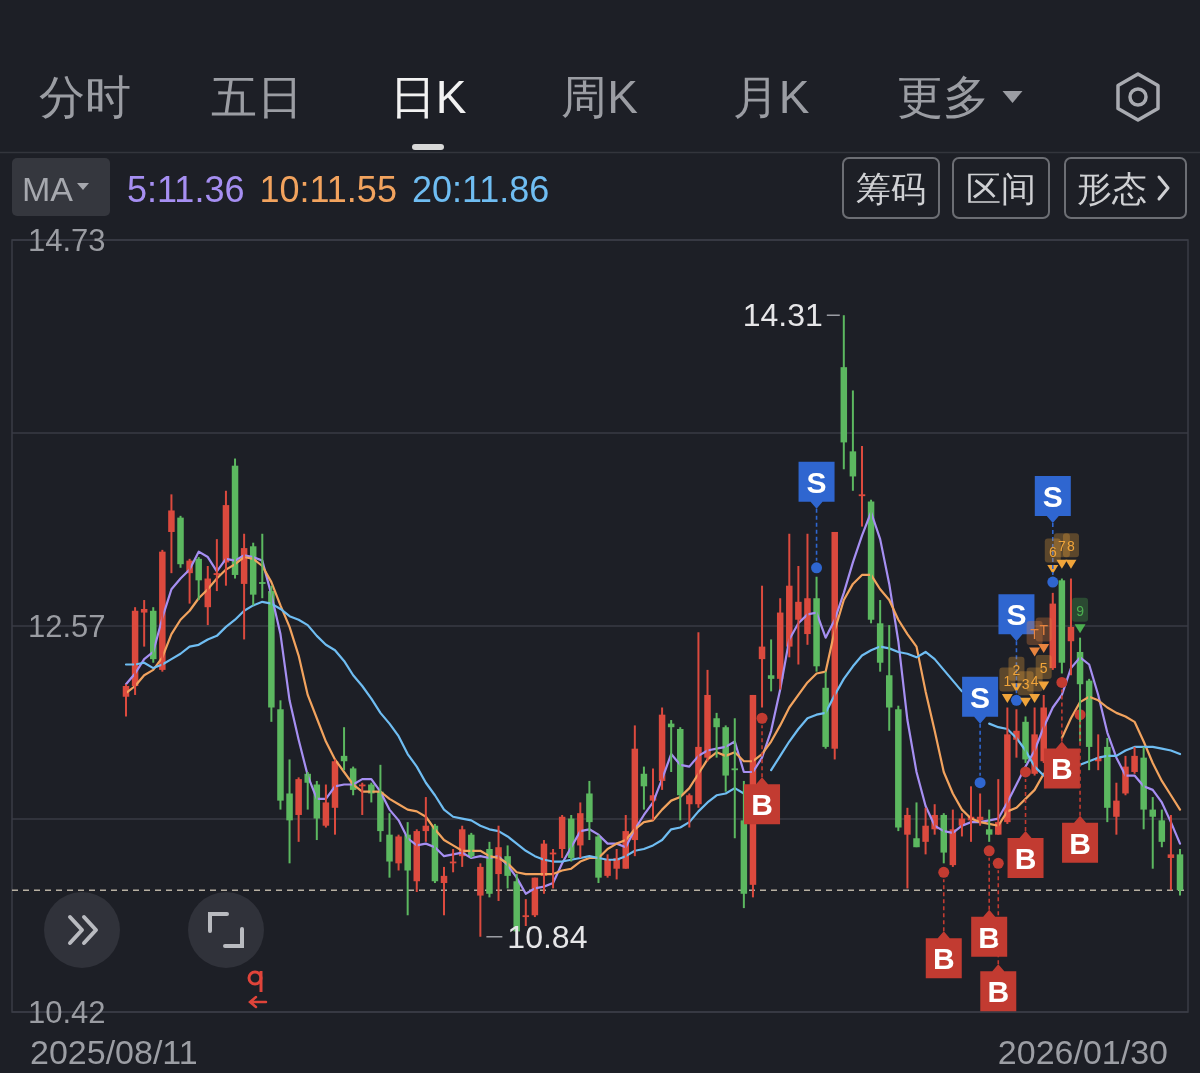 This screenshot has height=1073, width=1200. Describe the element at coordinates (1062, 546) in the screenshot. I see `annotation: 7` at that location.